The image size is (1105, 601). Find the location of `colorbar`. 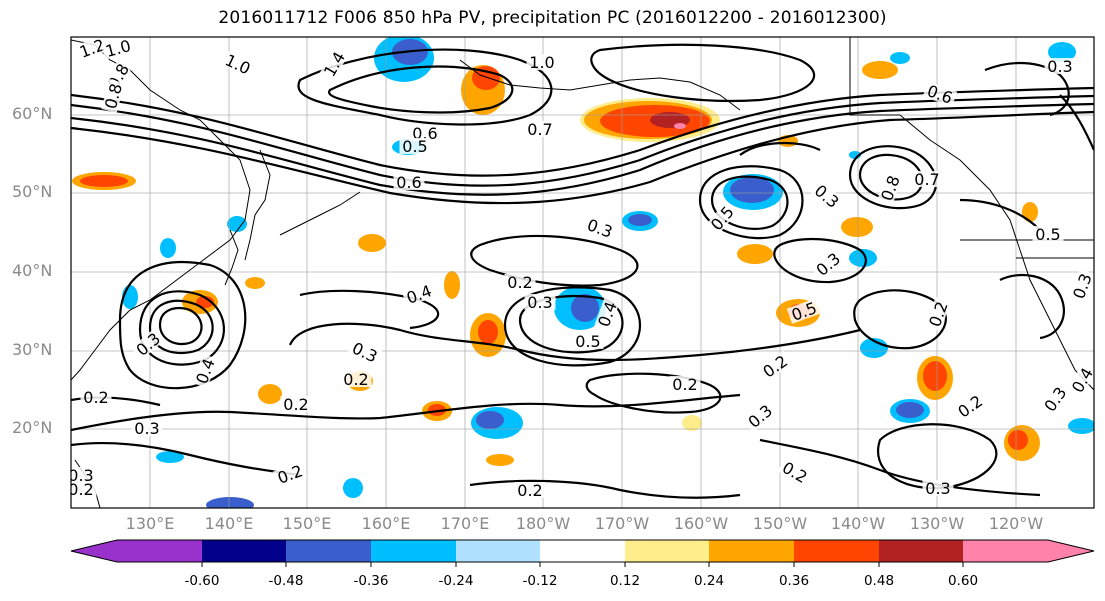

colorbar is located at coordinates (582, 553).